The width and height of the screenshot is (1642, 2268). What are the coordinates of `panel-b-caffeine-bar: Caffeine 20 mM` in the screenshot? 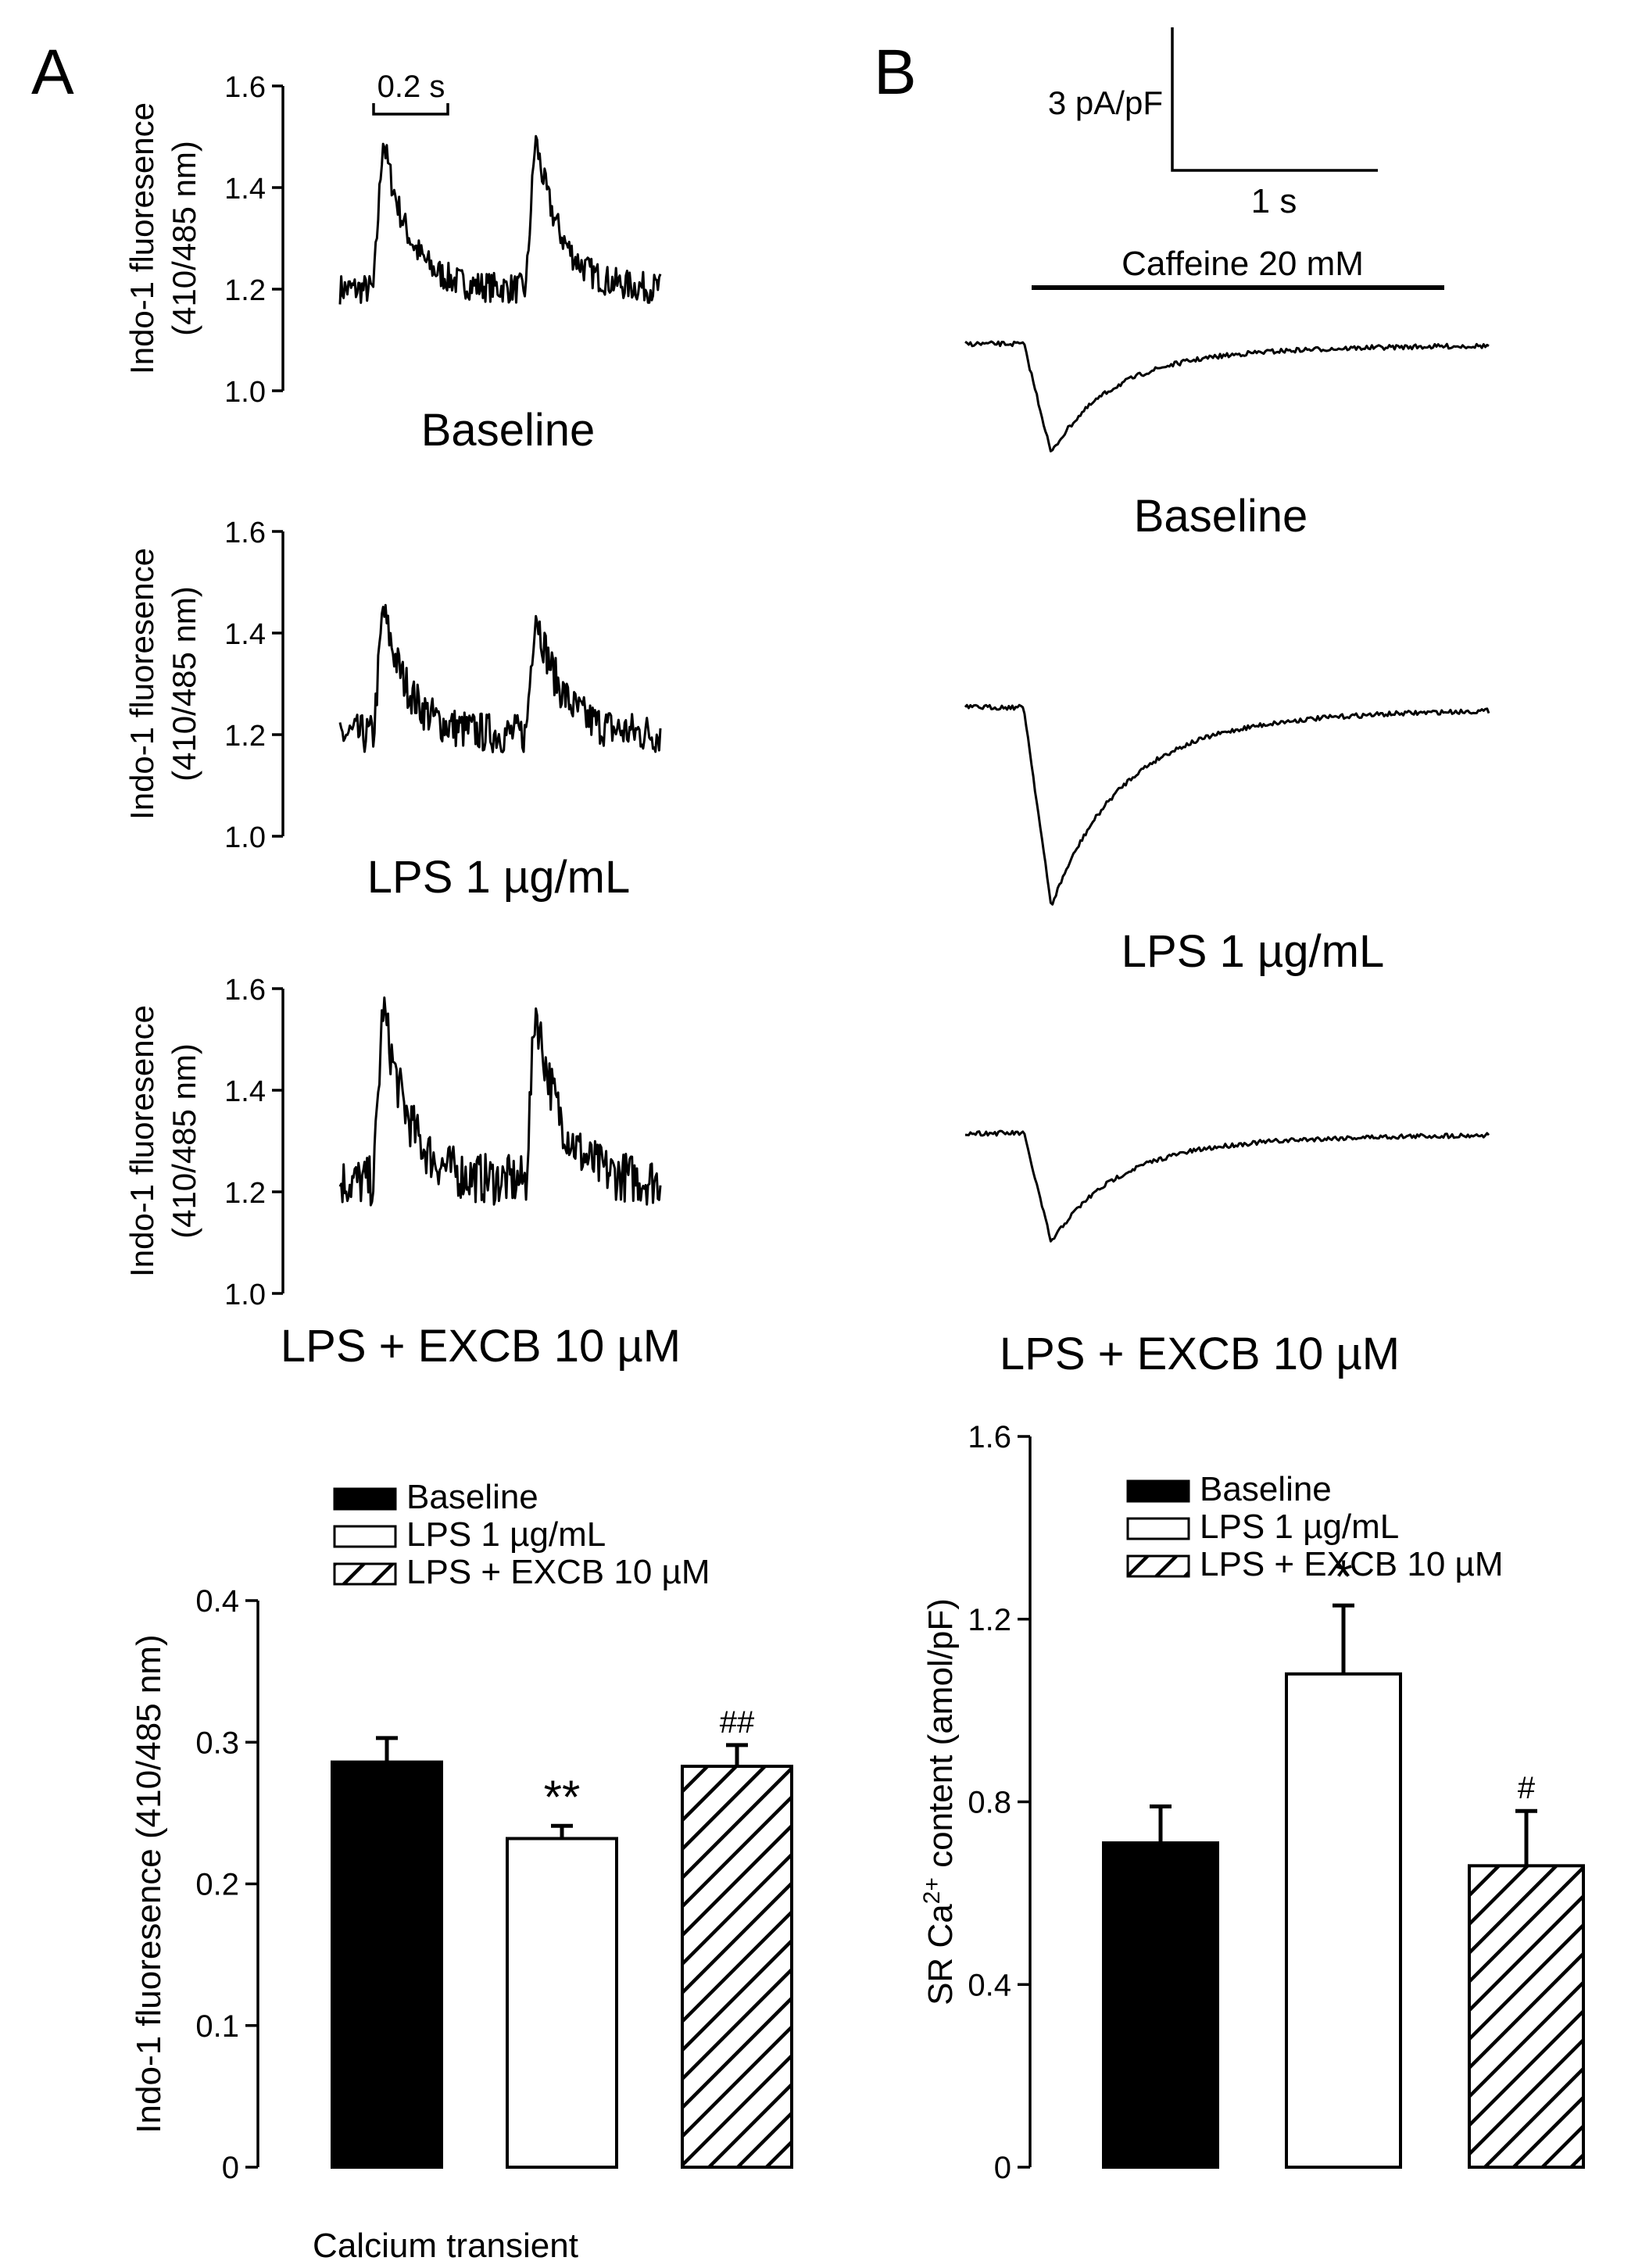 It's located at (1238, 268).